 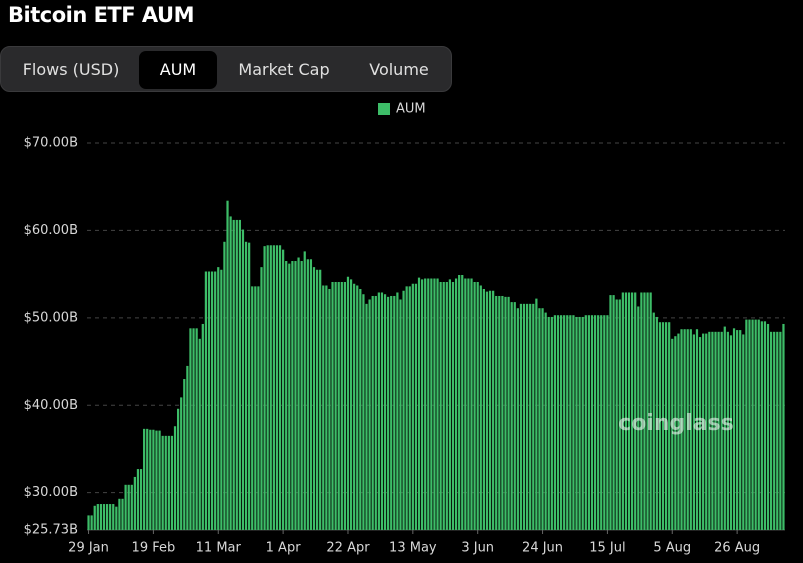 I want to click on tab: Flows (USD), so click(x=71, y=69).